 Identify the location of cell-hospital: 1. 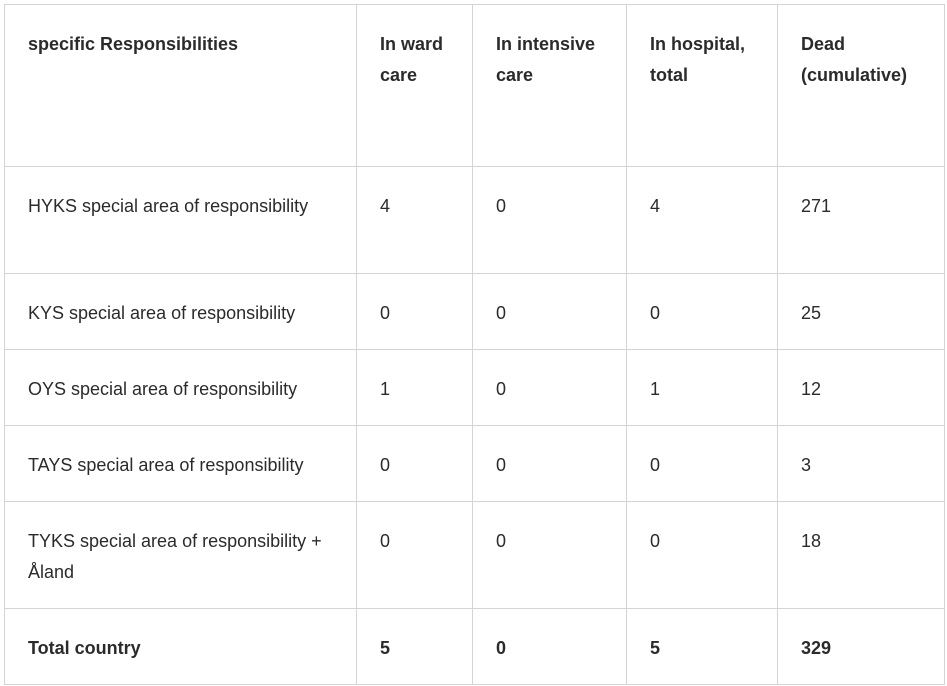
(702, 387).